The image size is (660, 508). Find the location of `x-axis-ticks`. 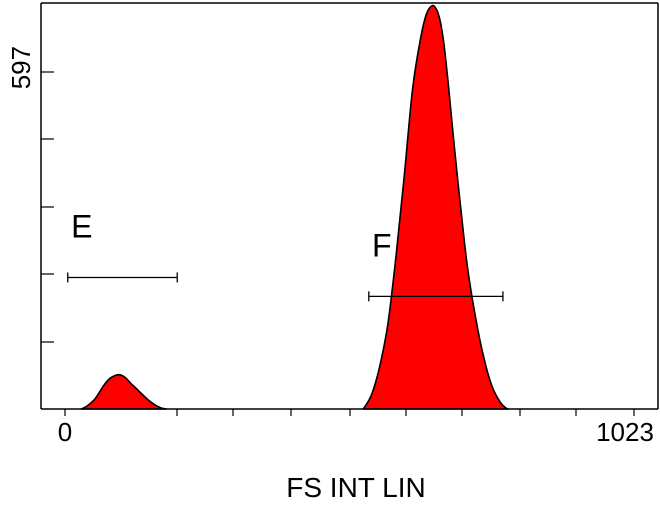

x-axis-ticks is located at coordinates (349, 412).